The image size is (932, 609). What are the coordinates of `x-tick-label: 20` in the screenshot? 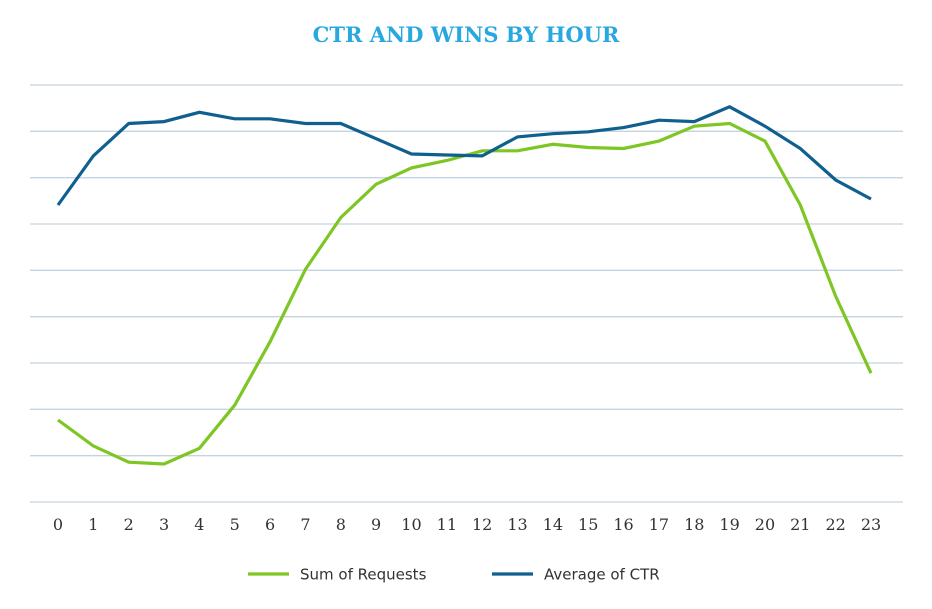 It's located at (765, 524).